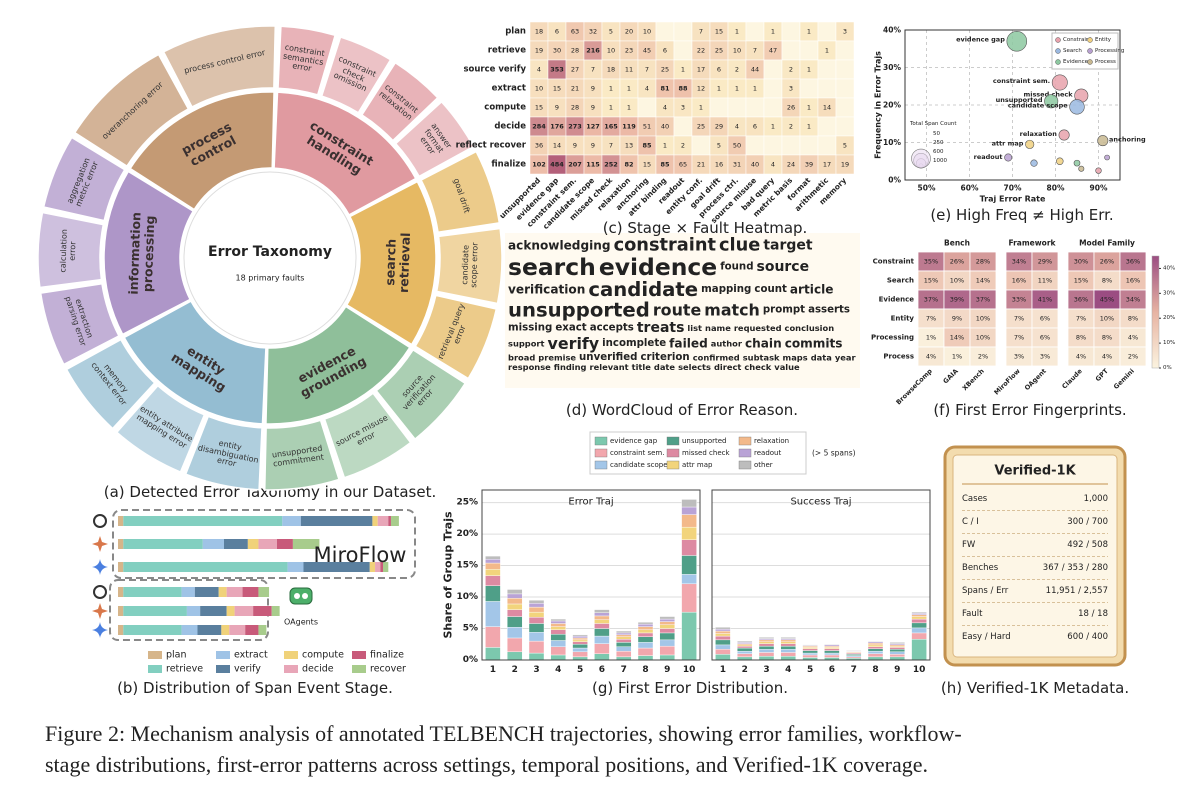  I want to click on word: broad, so click(521, 357).